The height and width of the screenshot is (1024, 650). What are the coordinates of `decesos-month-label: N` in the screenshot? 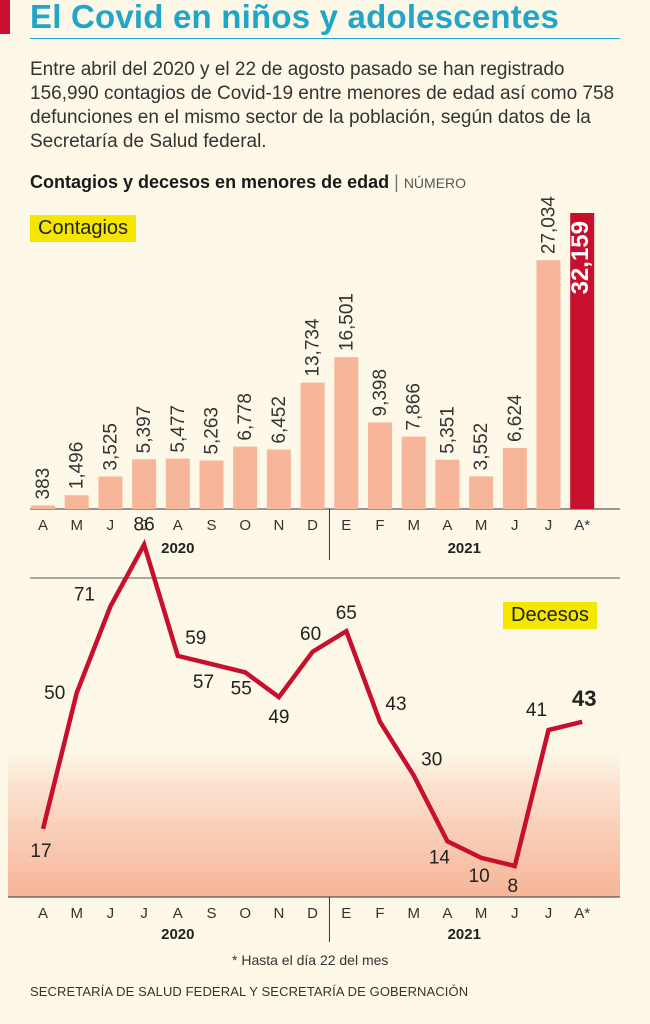 It's located at (278, 913).